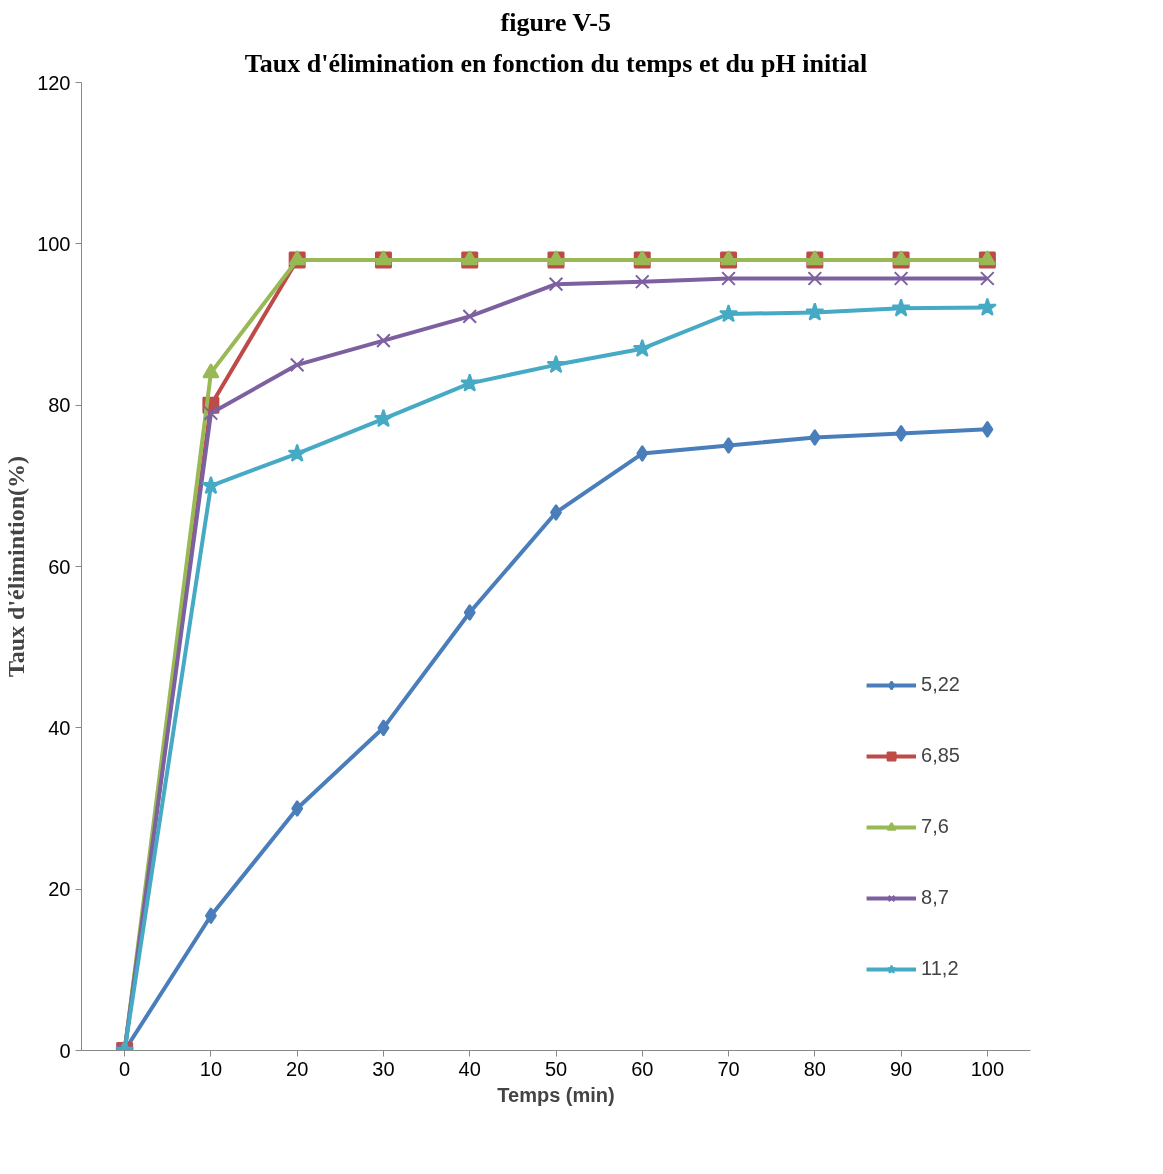  Describe the element at coordinates (935, 826) in the screenshot. I see `legend-label: 7,6` at that location.